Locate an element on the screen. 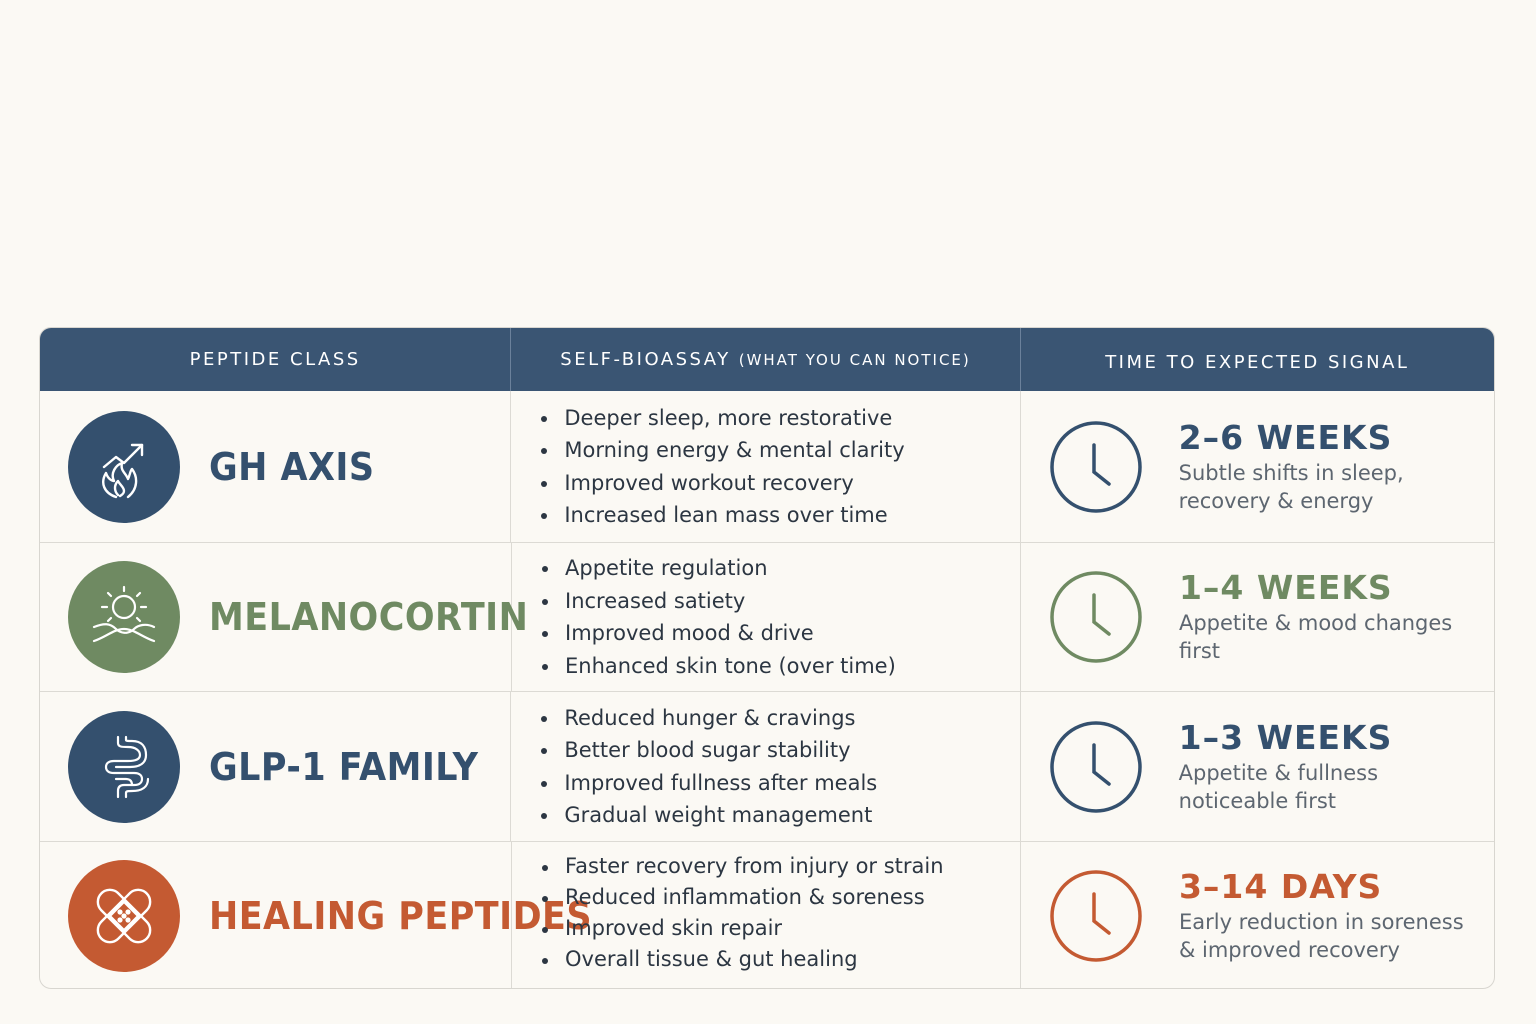 The width and height of the screenshot is (1536, 1024). class-cell: GH AXIS is located at coordinates (276, 466).